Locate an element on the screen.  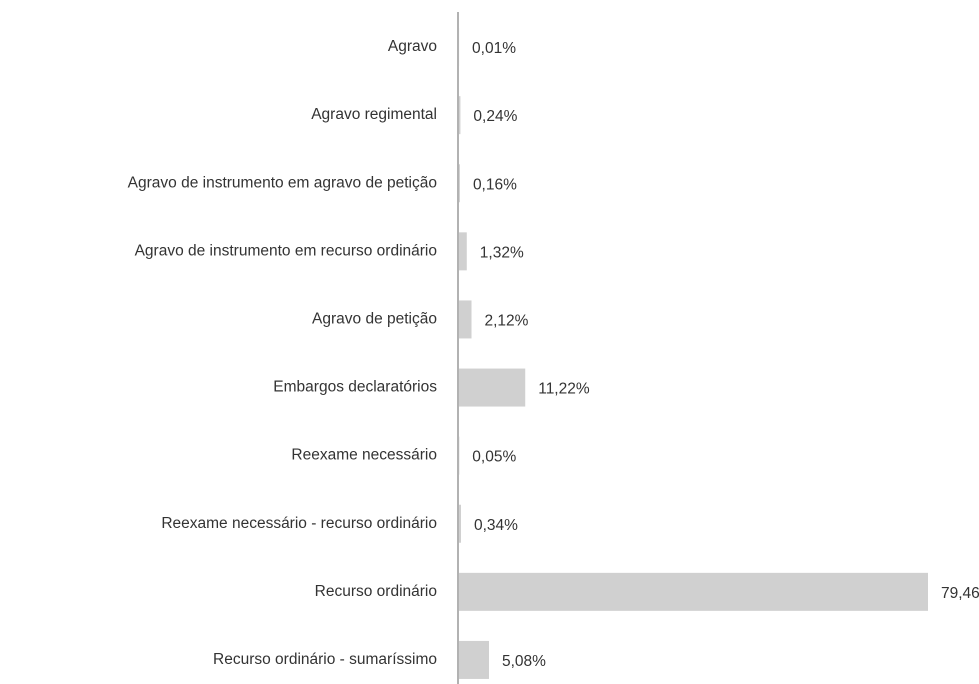
value-label: 5,08% is located at coordinates (524, 661).